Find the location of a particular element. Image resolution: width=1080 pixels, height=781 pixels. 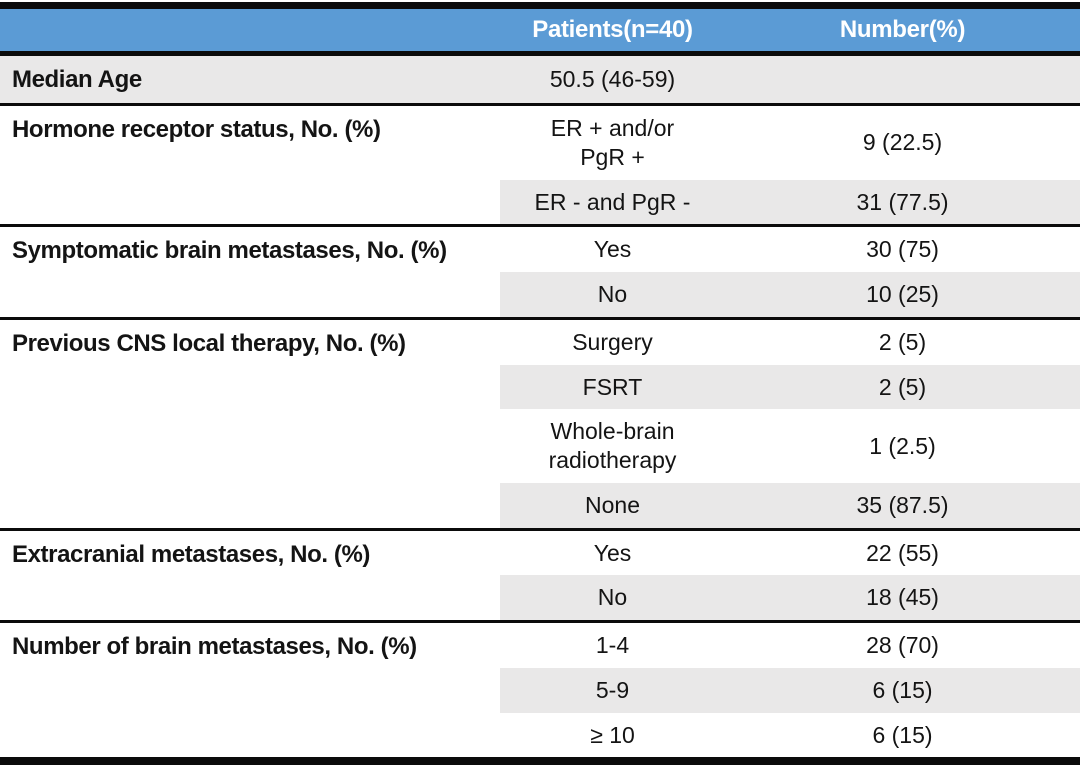

row-value: Surgery is located at coordinates (612, 340).